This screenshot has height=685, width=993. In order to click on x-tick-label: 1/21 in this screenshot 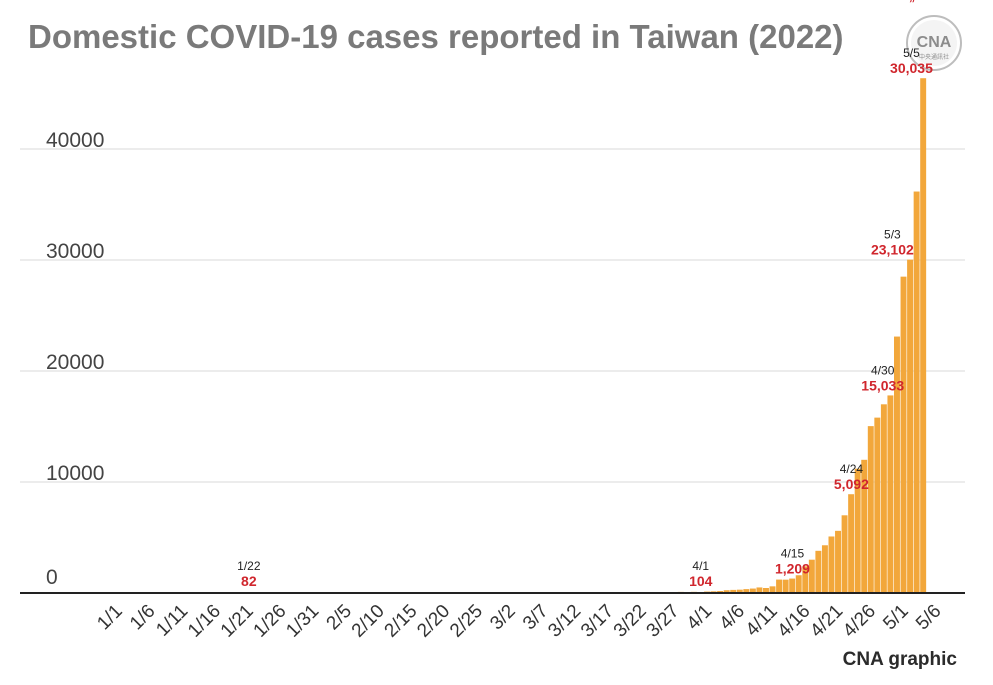, I will do `click(237, 621)`.